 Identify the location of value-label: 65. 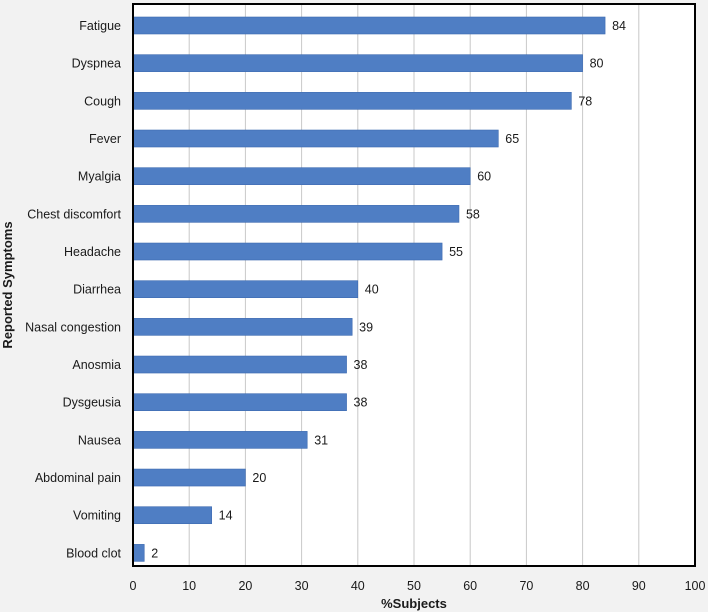
(512, 139).